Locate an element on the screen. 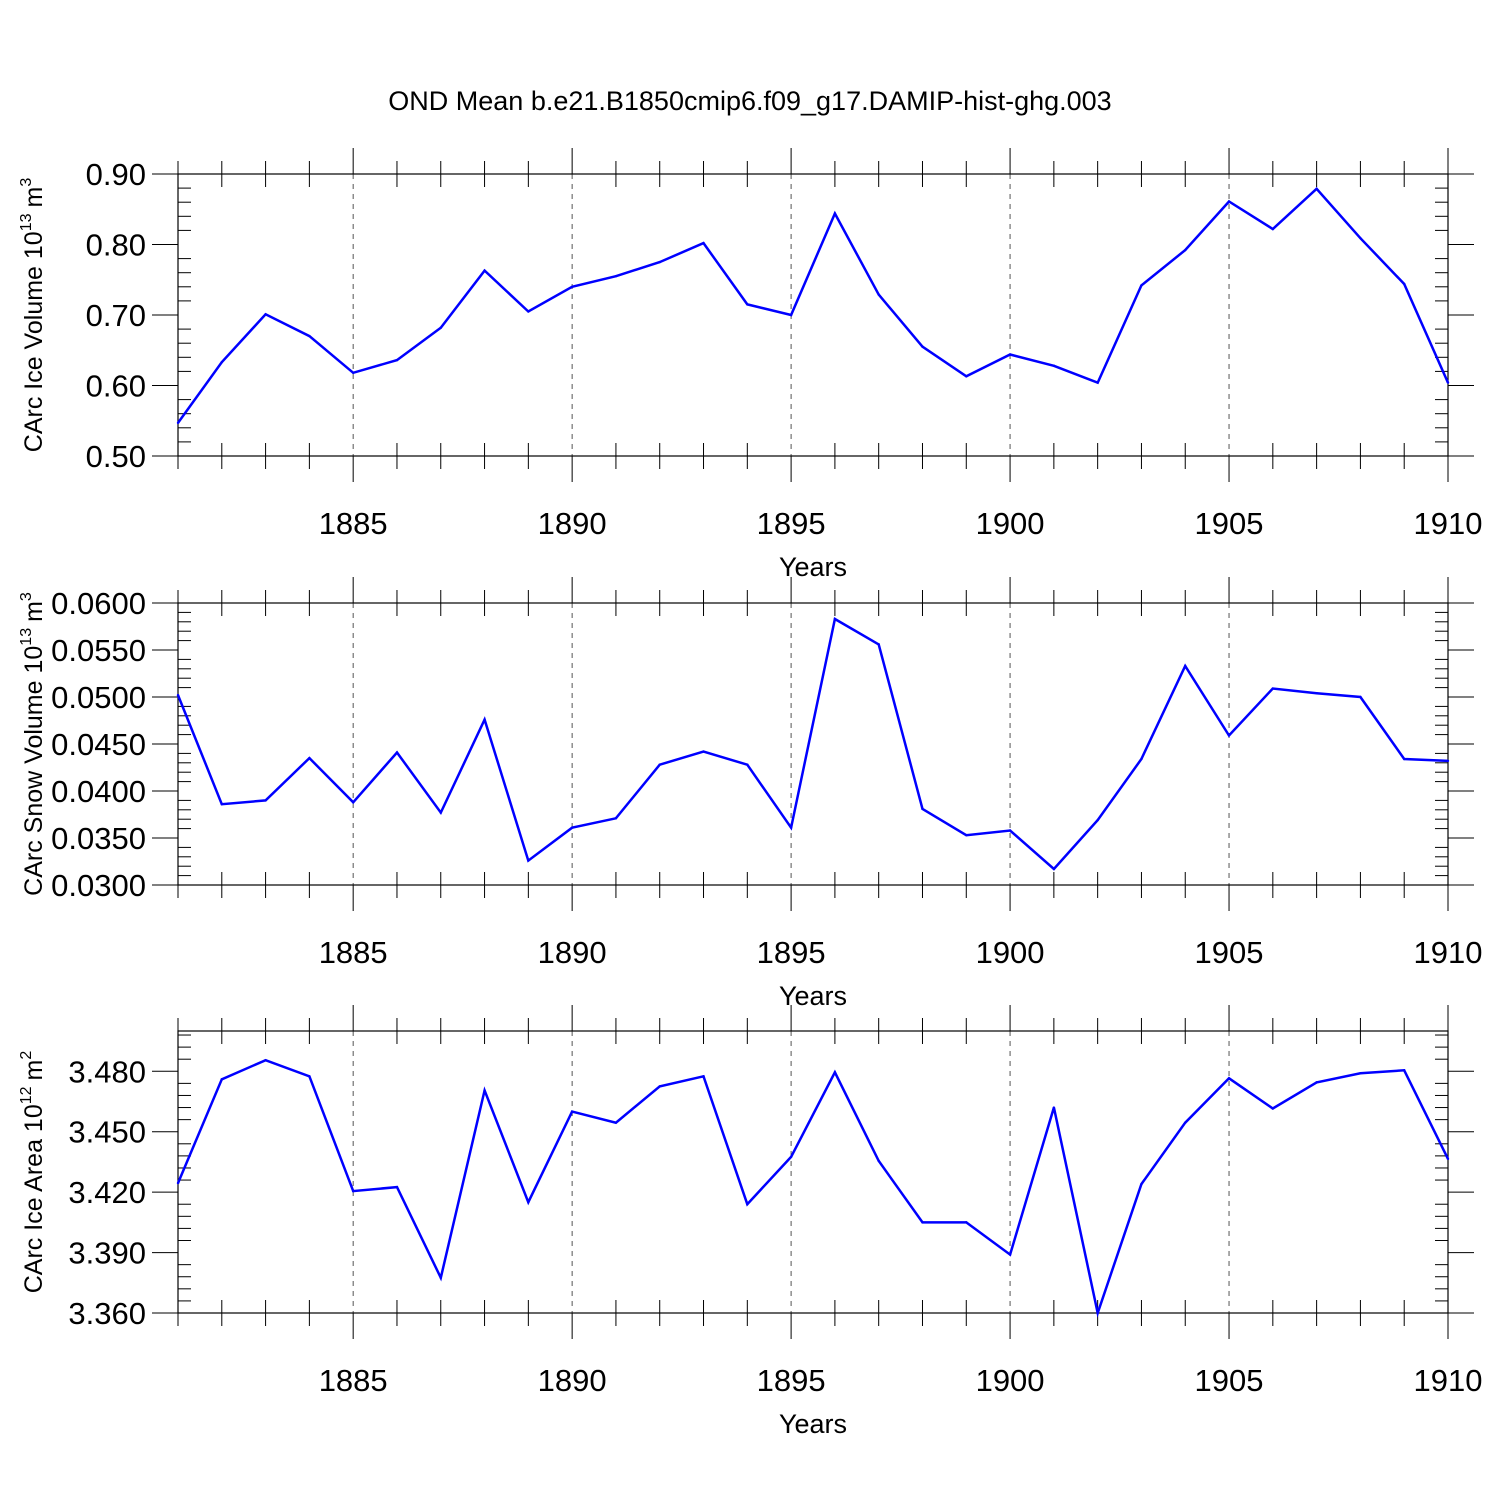 This screenshot has height=1500, width=1500. y-axis-title-main: CArc Ice Area 10 is located at coordinates (34, 1198).